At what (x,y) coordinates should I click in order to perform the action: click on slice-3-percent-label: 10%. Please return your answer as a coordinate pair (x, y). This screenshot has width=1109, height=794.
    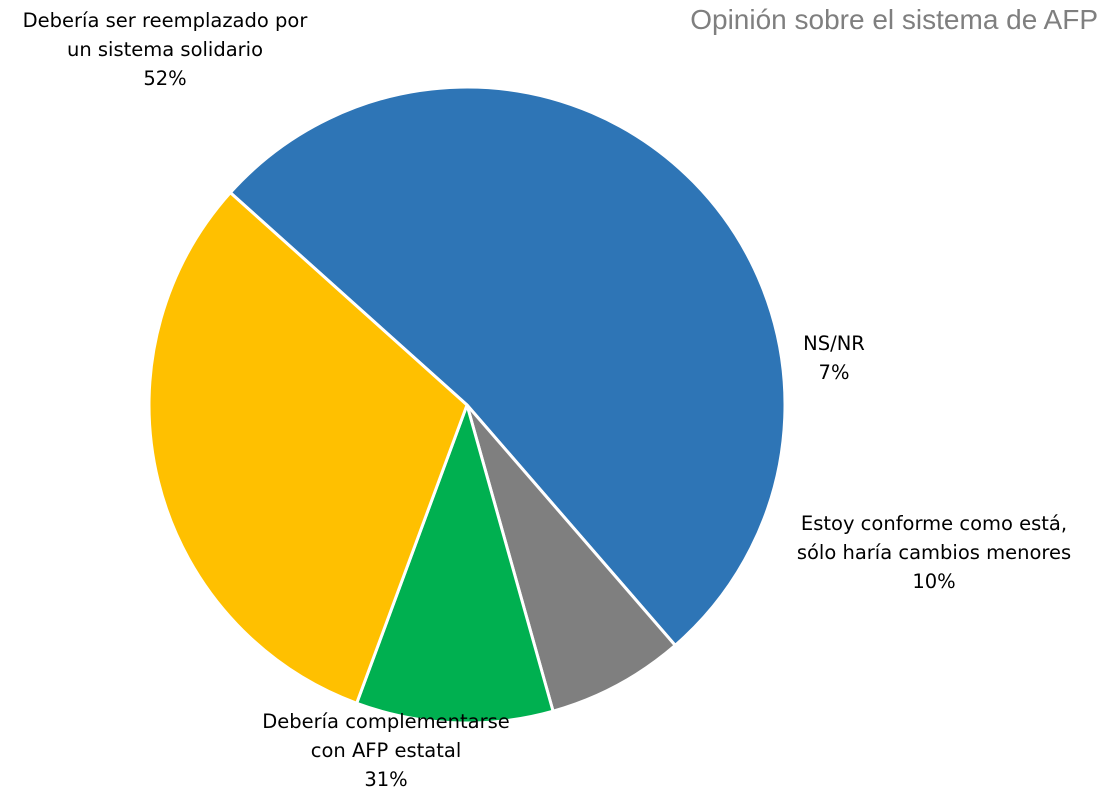
    Looking at the image, I should click on (933, 581).